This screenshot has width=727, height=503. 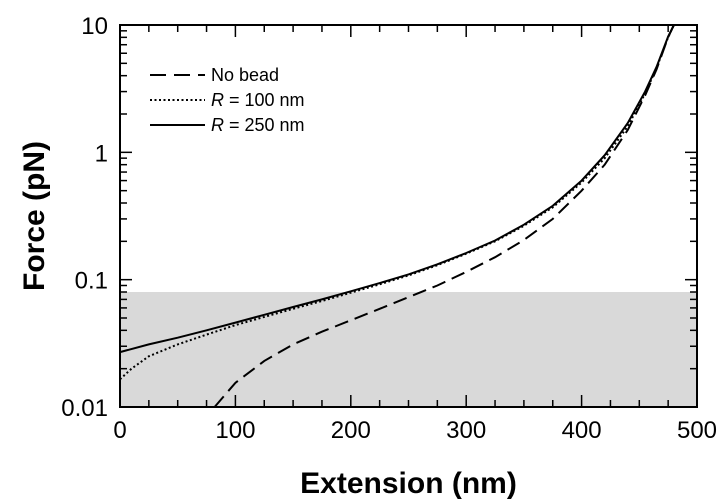 I want to click on legend-label-2: R = 100 nm, so click(x=258, y=100).